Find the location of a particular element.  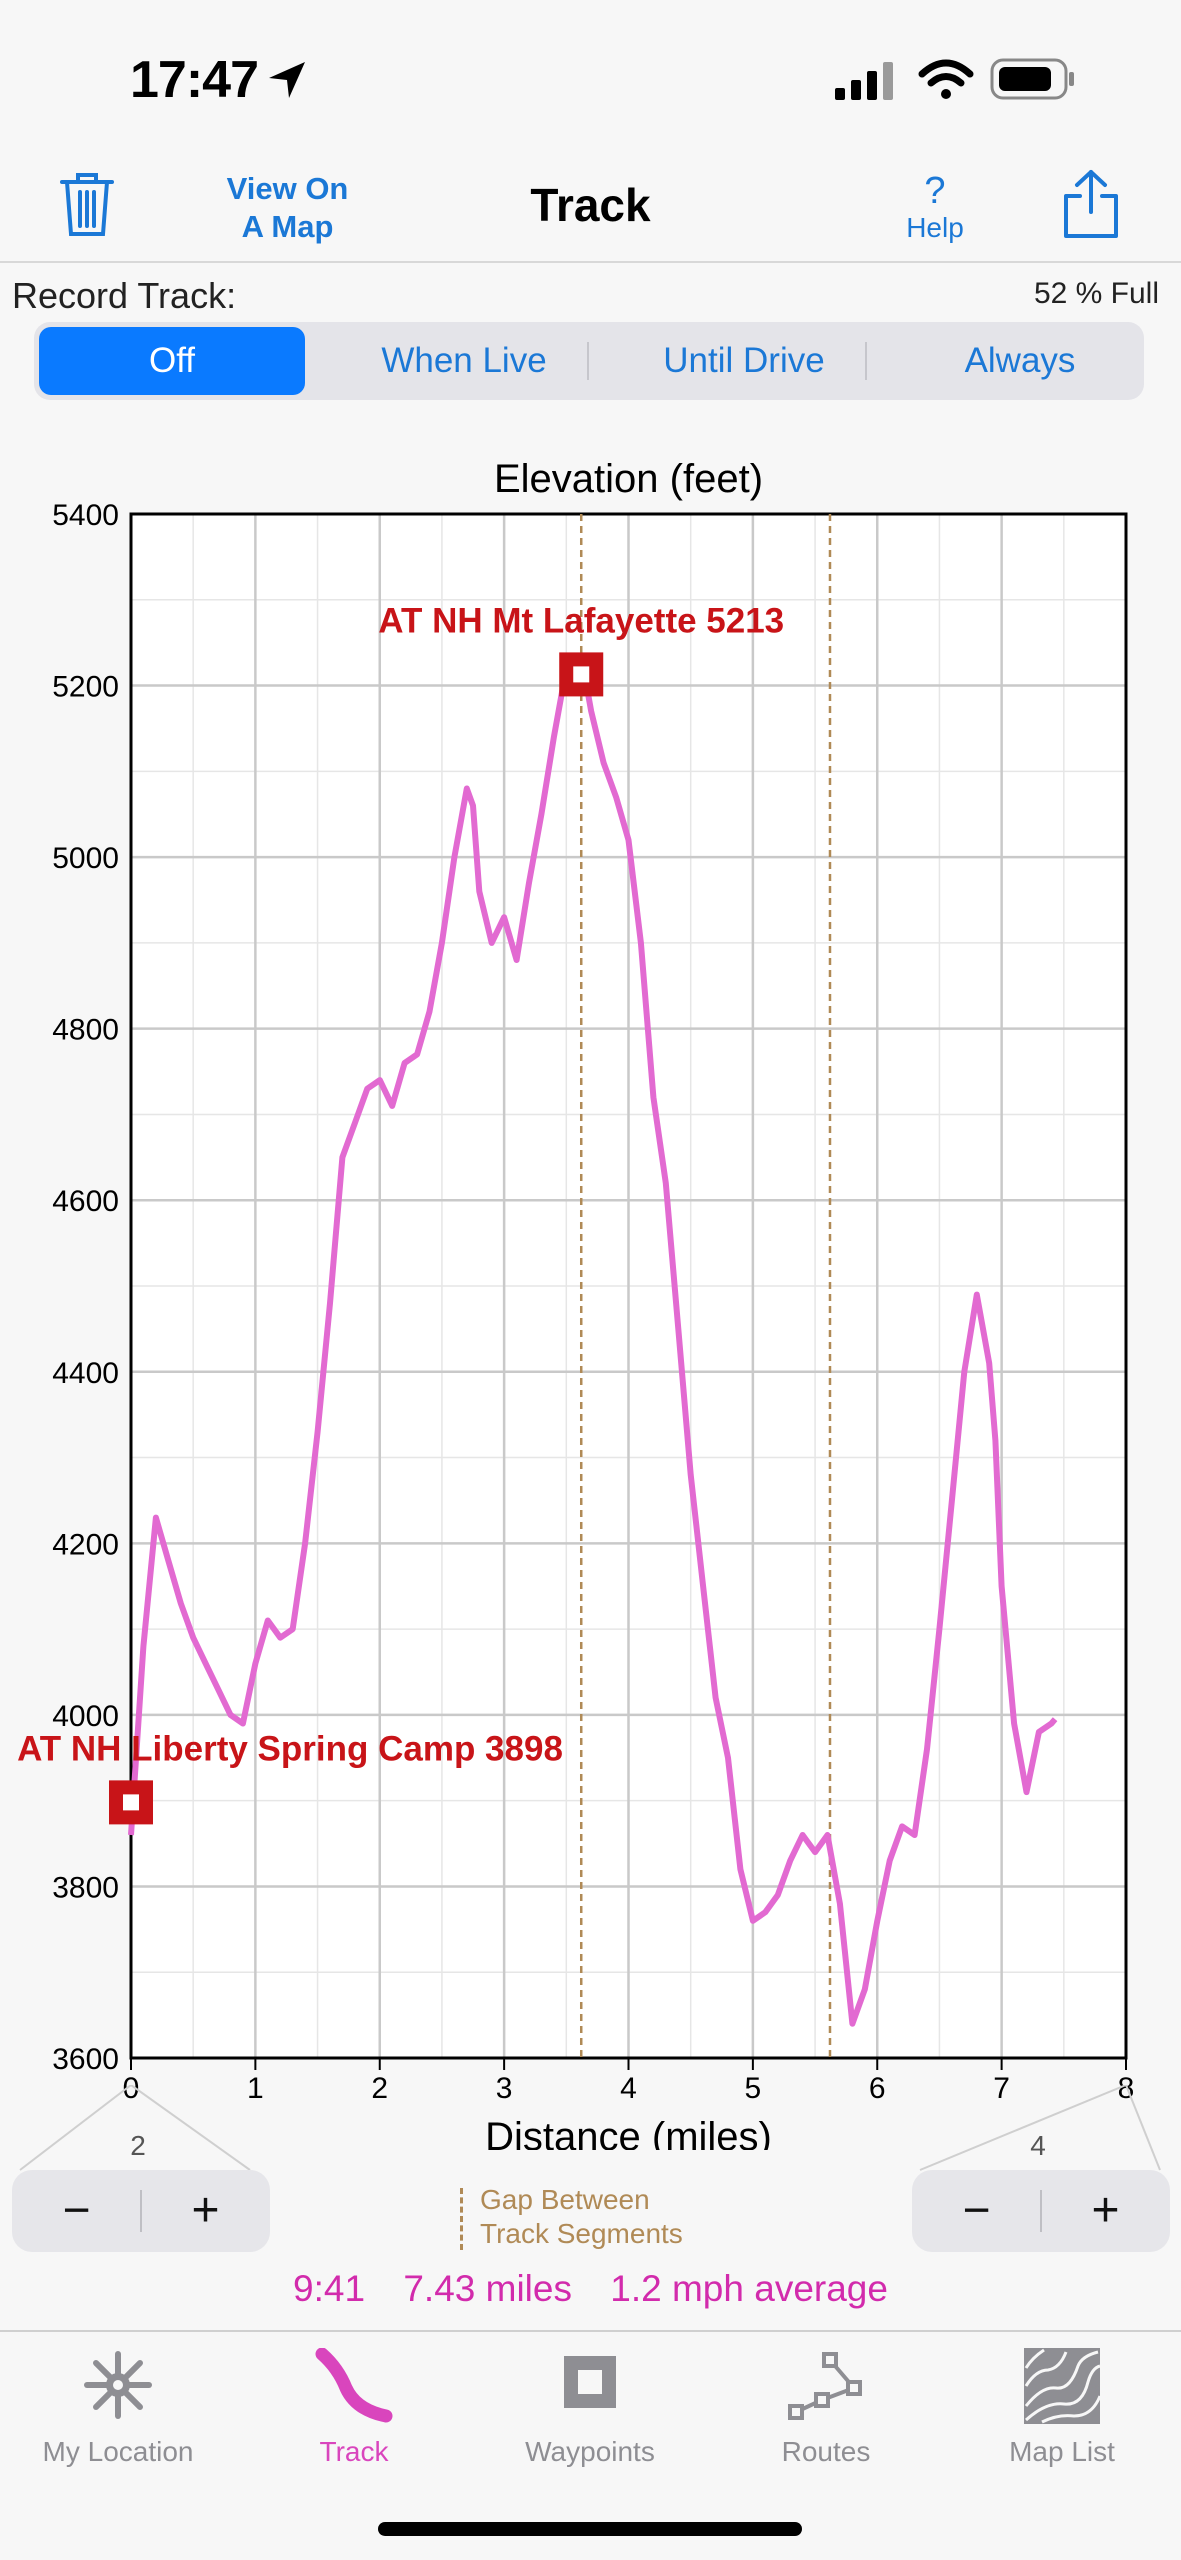

y-tick-label: 4600 is located at coordinates (85, 1201).